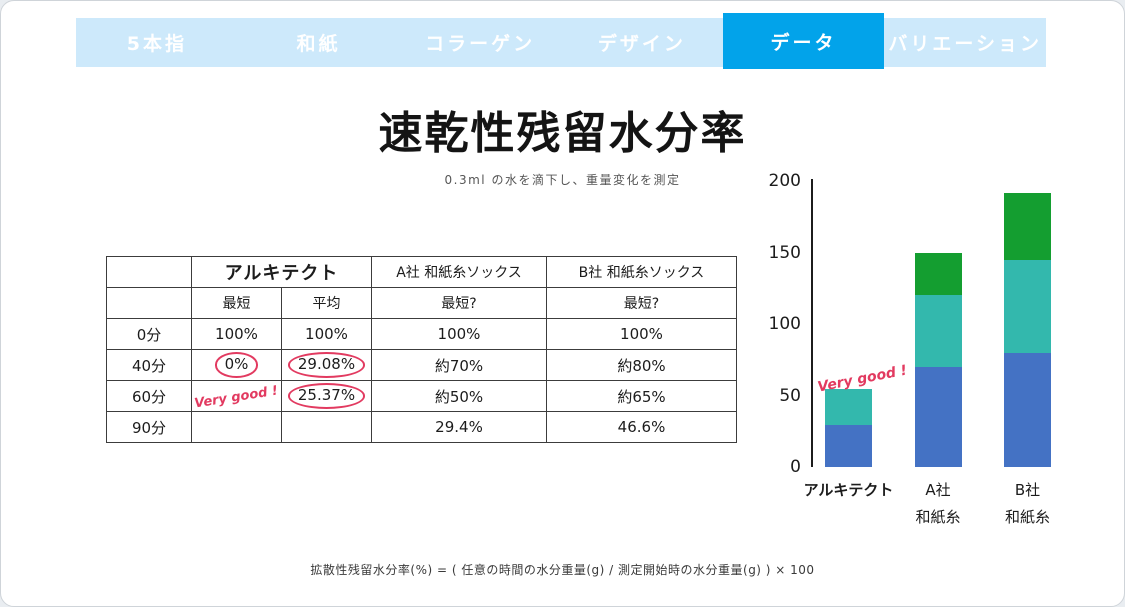 The height and width of the screenshot is (607, 1125). I want to click on table-cell: 約70%, so click(459, 365).